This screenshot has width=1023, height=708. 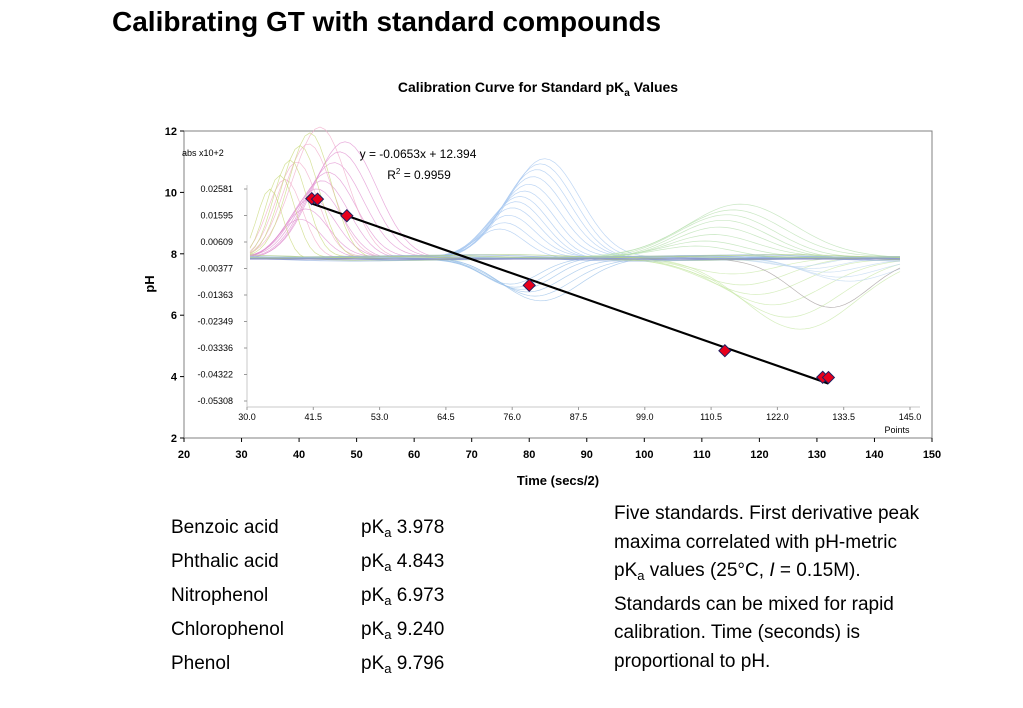 What do you see at coordinates (767, 513) in the screenshot?
I see `notes-line: Five standards. First derivative peak` at bounding box center [767, 513].